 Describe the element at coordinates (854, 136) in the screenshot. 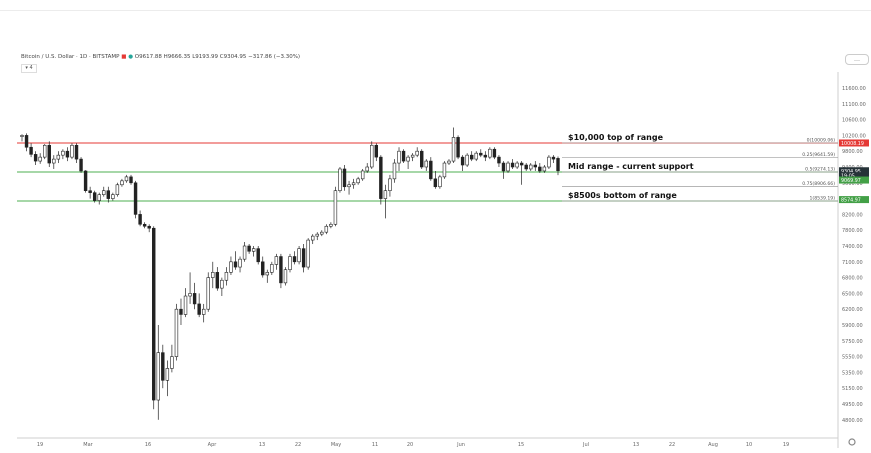

I see `y-tick-label: 10200.00` at that location.